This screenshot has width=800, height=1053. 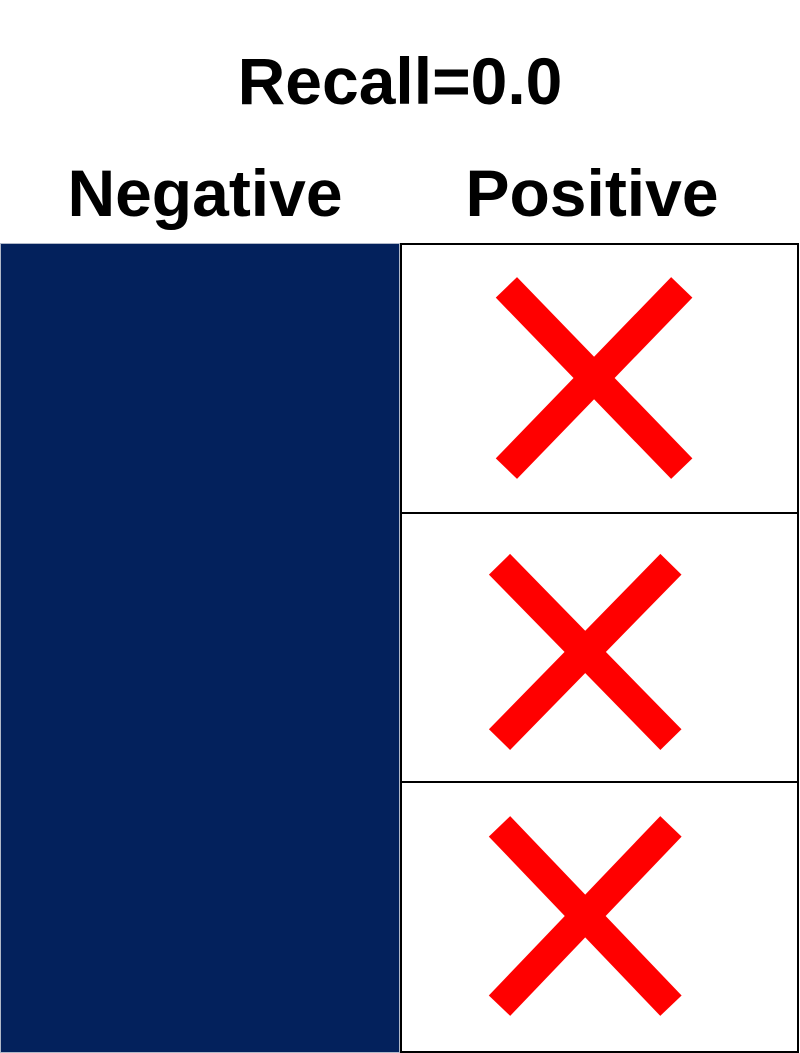 What do you see at coordinates (205, 193) in the screenshot?
I see `negative-column-header: Negative` at bounding box center [205, 193].